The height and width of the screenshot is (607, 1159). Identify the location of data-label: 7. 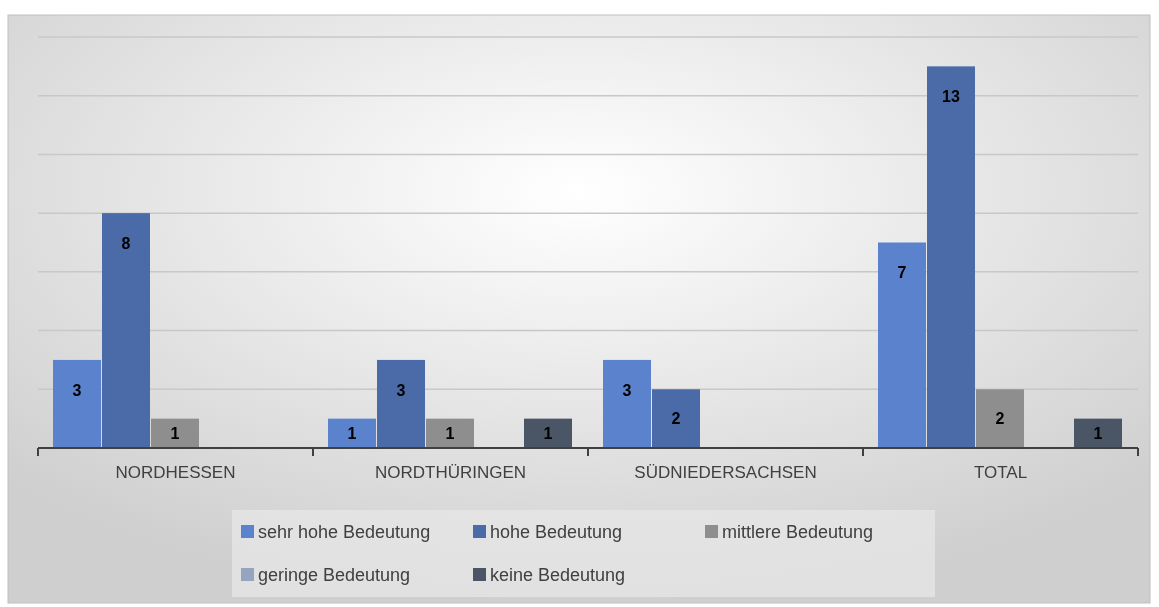
(902, 273).